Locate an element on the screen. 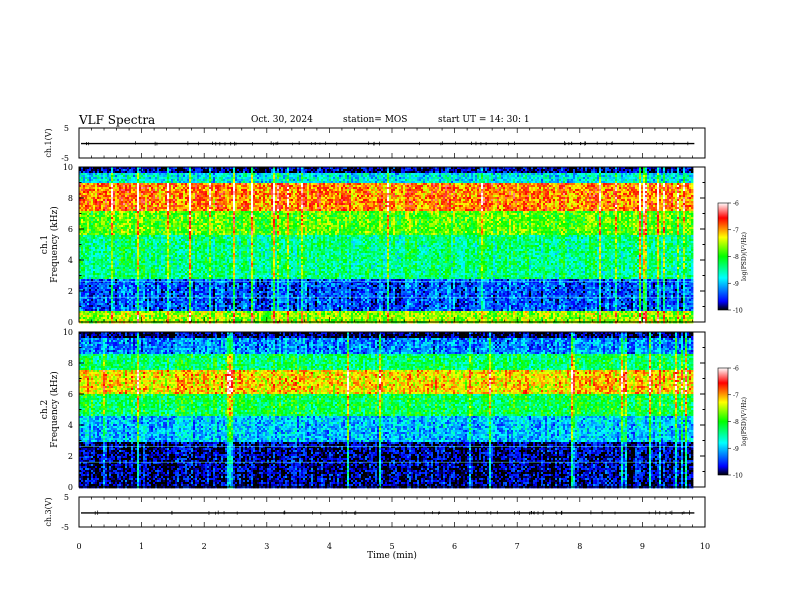 Image resolution: width=792 pixels, height=612 pixels. ch1-spectrogram-colorbar-tick-label: -8 is located at coordinates (736, 257).